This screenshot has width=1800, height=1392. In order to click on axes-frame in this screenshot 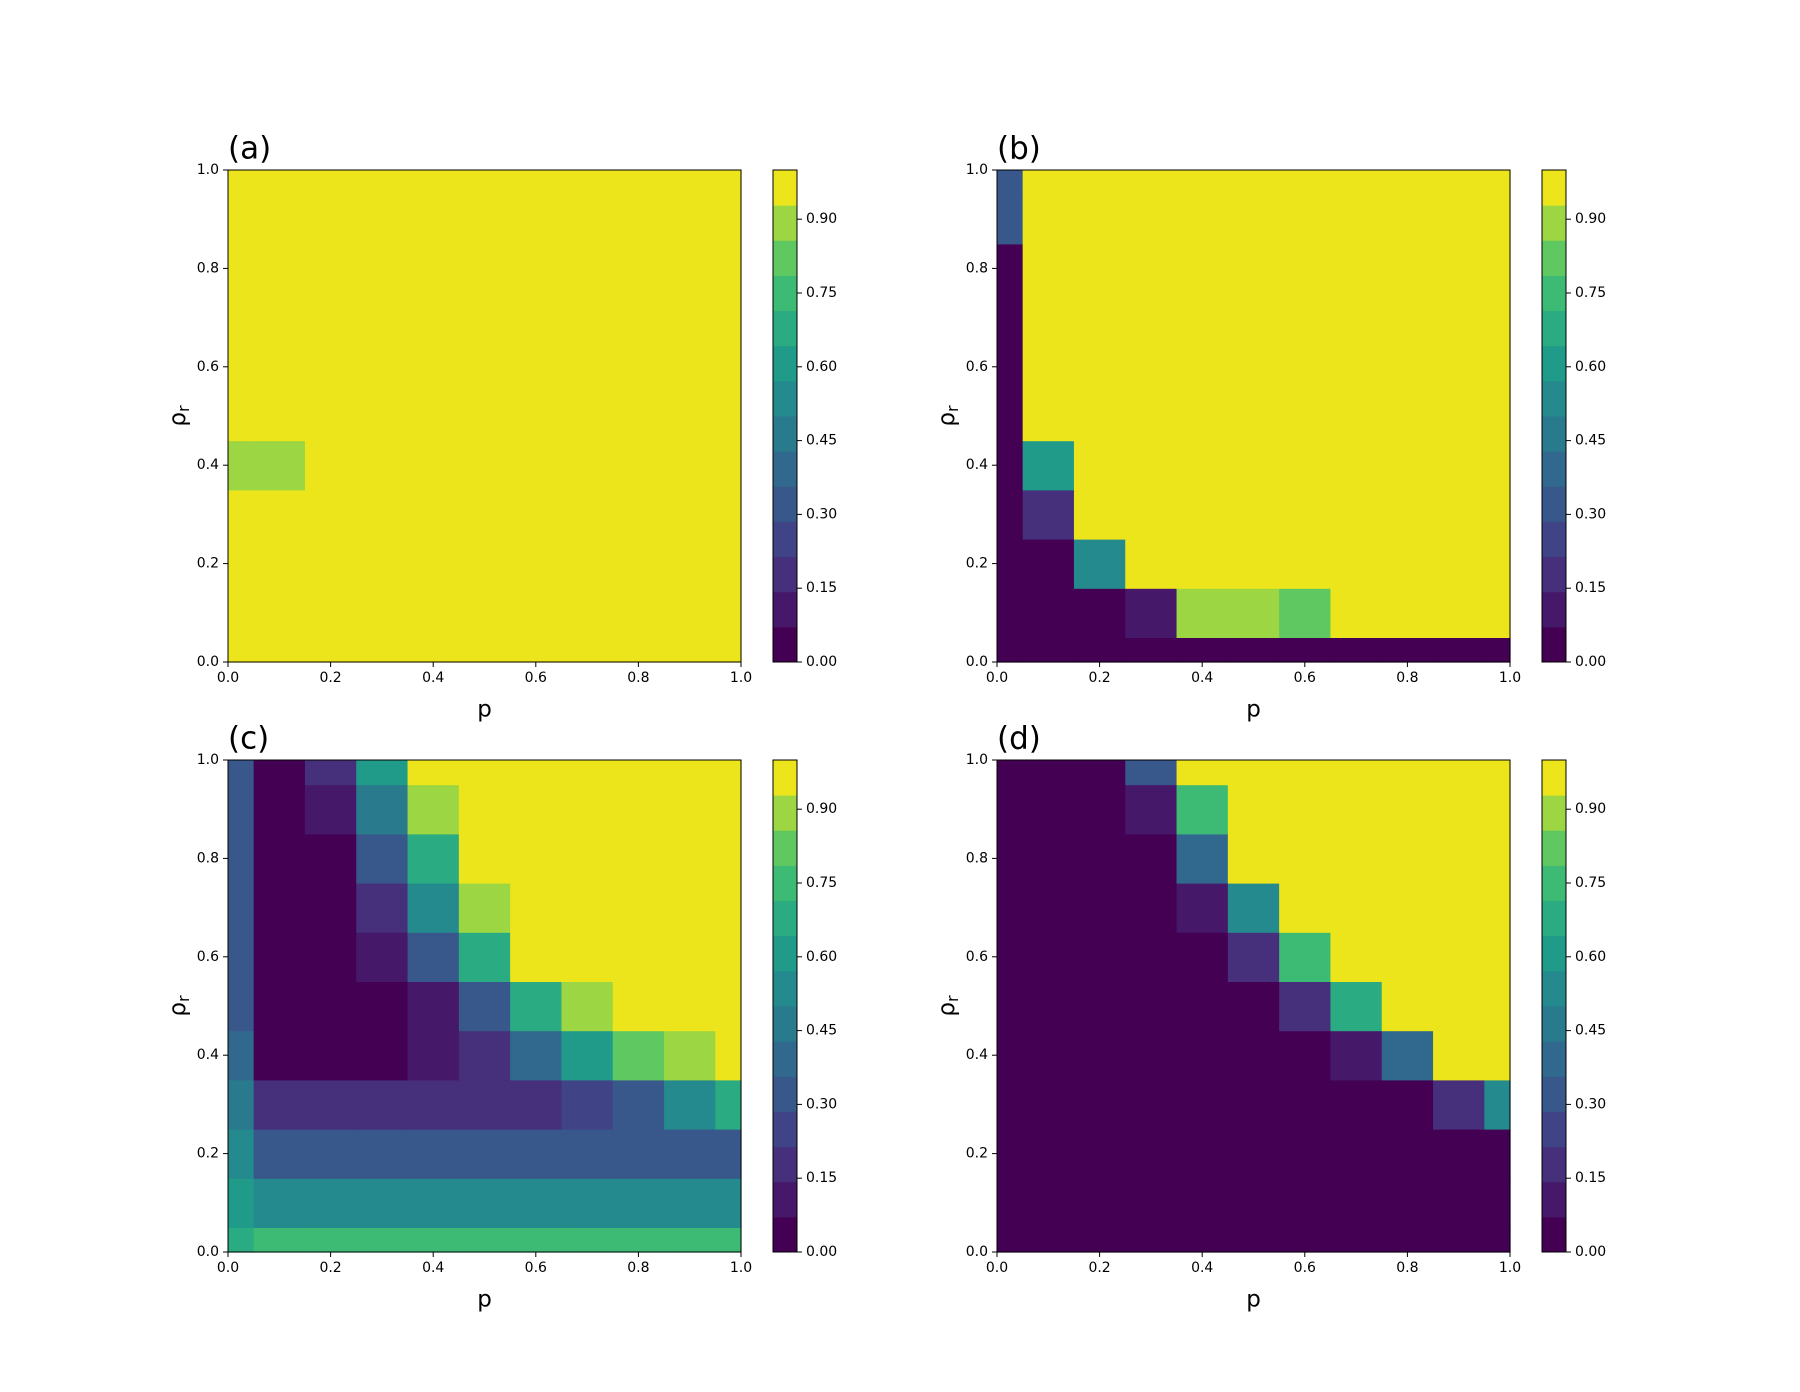, I will do `click(484, 416)`.